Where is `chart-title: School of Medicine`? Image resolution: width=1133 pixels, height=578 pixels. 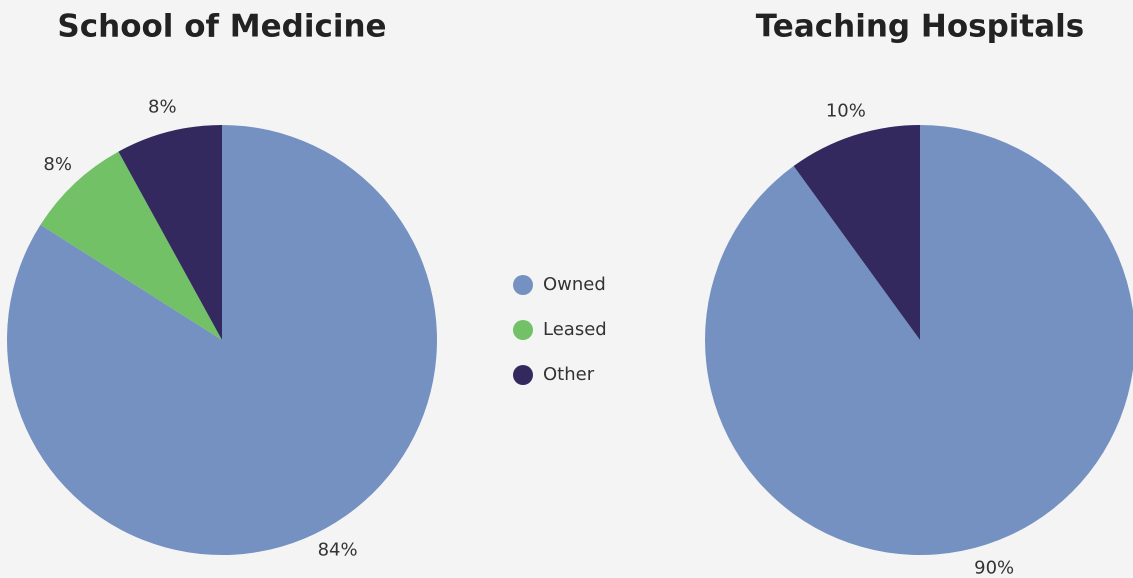
chart-title: School of Medicine is located at coordinates (221, 27).